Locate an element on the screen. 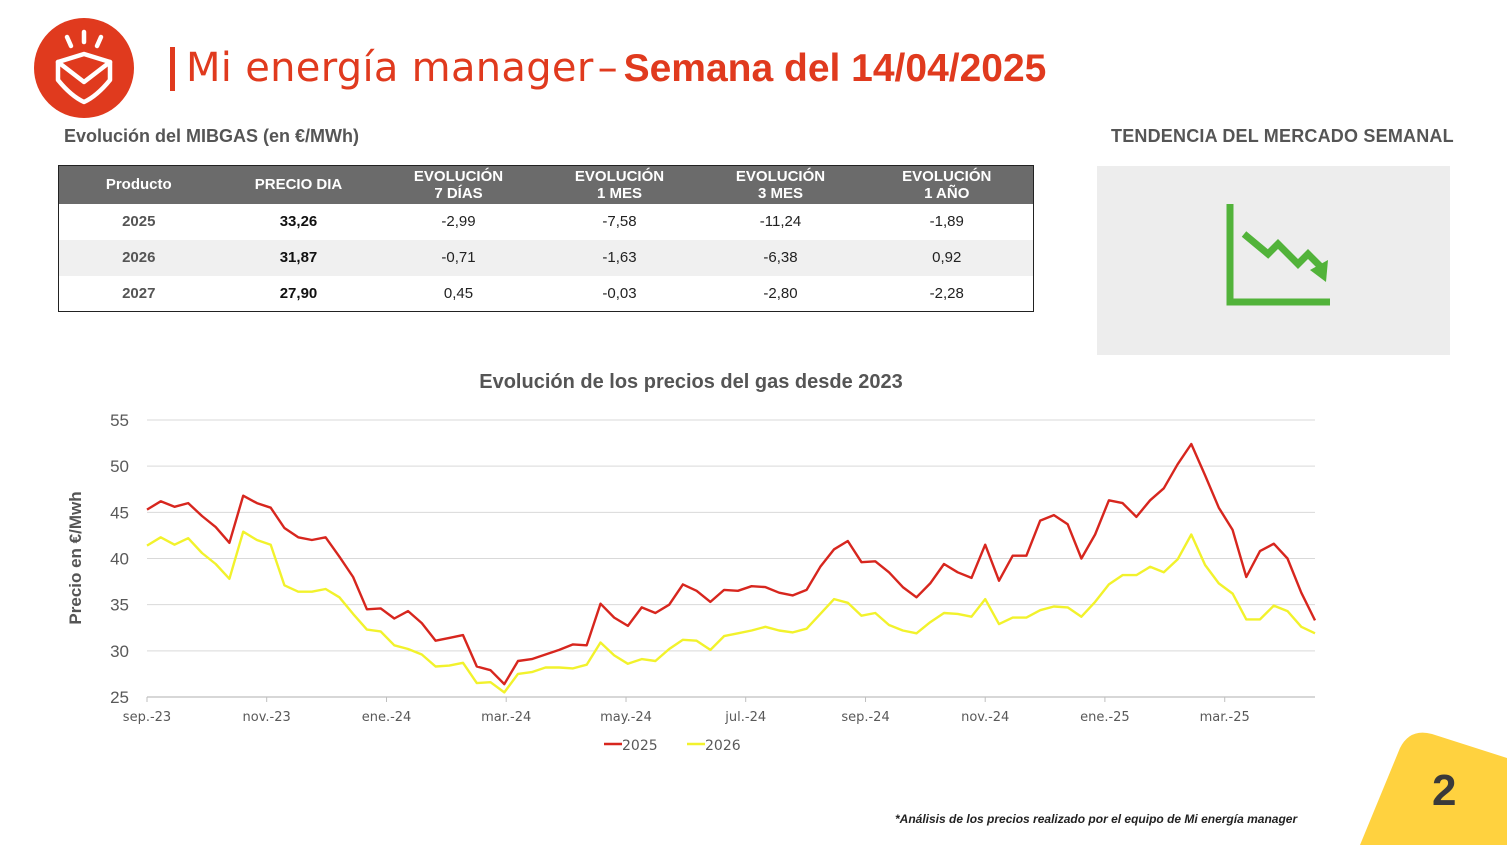 The height and width of the screenshot is (845, 1507). cell-3m: -2,80 is located at coordinates (780, 293).